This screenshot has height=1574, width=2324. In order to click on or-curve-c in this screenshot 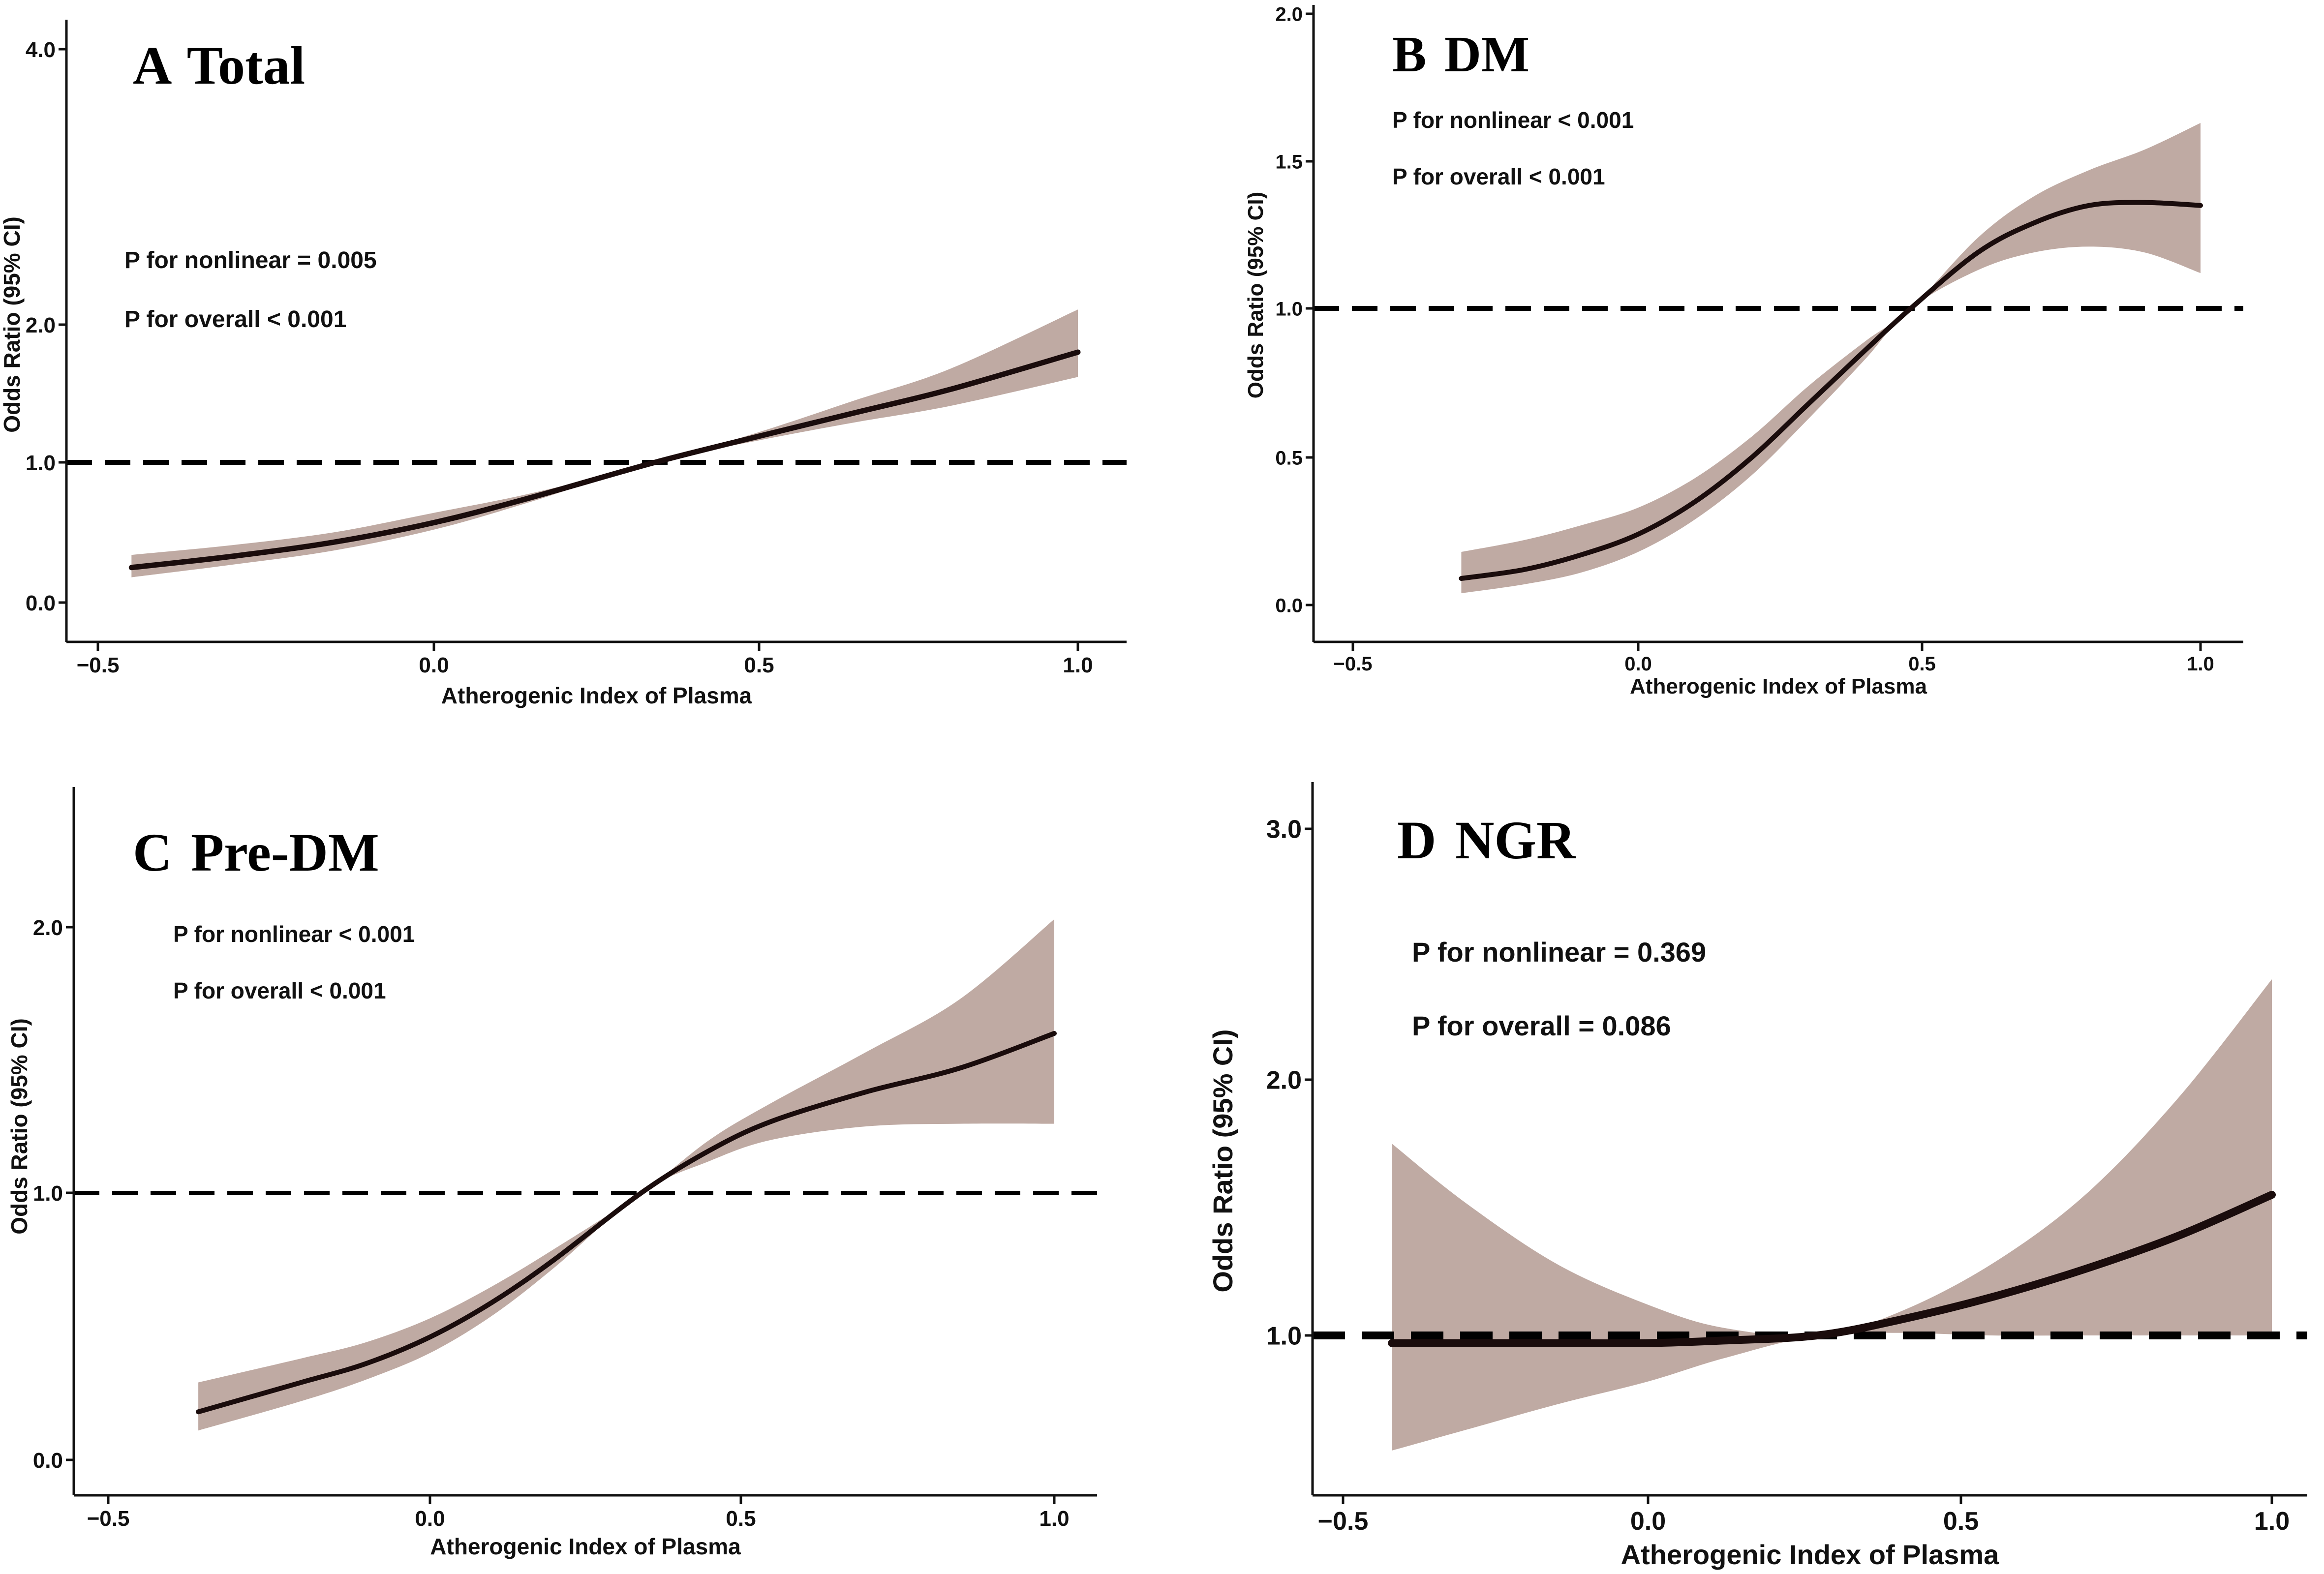, I will do `click(626, 1223)`.